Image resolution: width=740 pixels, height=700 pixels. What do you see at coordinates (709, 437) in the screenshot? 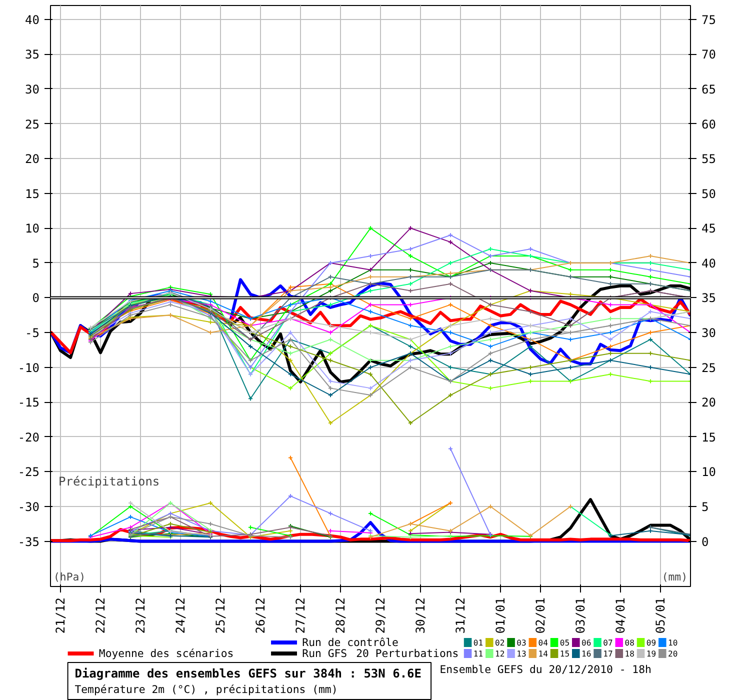
I see `y2-tick-label: 15` at bounding box center [709, 437].